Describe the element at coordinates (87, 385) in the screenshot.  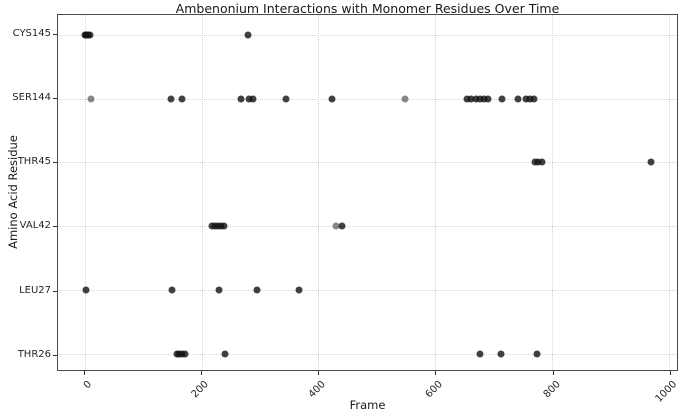
I see `x-tick-label: 0` at that location.